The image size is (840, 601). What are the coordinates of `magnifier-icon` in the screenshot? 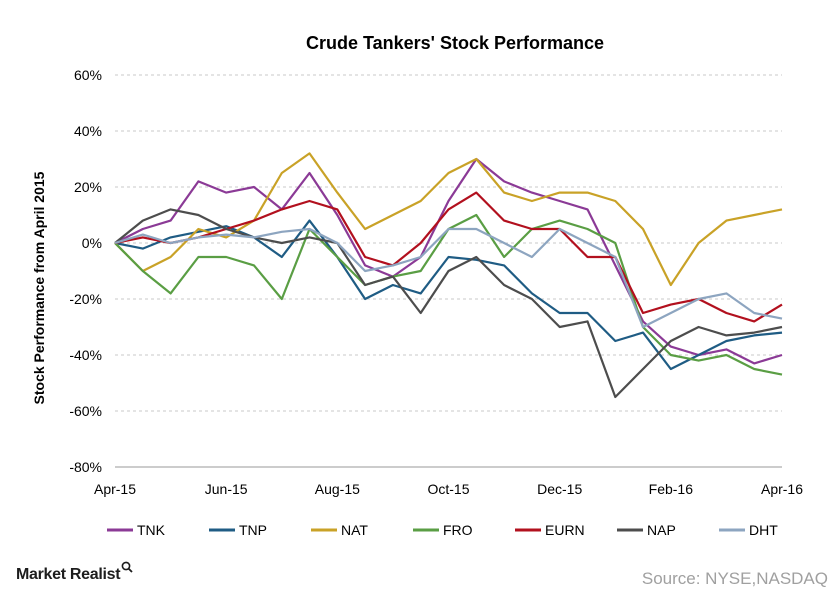 It's located at (127, 567).